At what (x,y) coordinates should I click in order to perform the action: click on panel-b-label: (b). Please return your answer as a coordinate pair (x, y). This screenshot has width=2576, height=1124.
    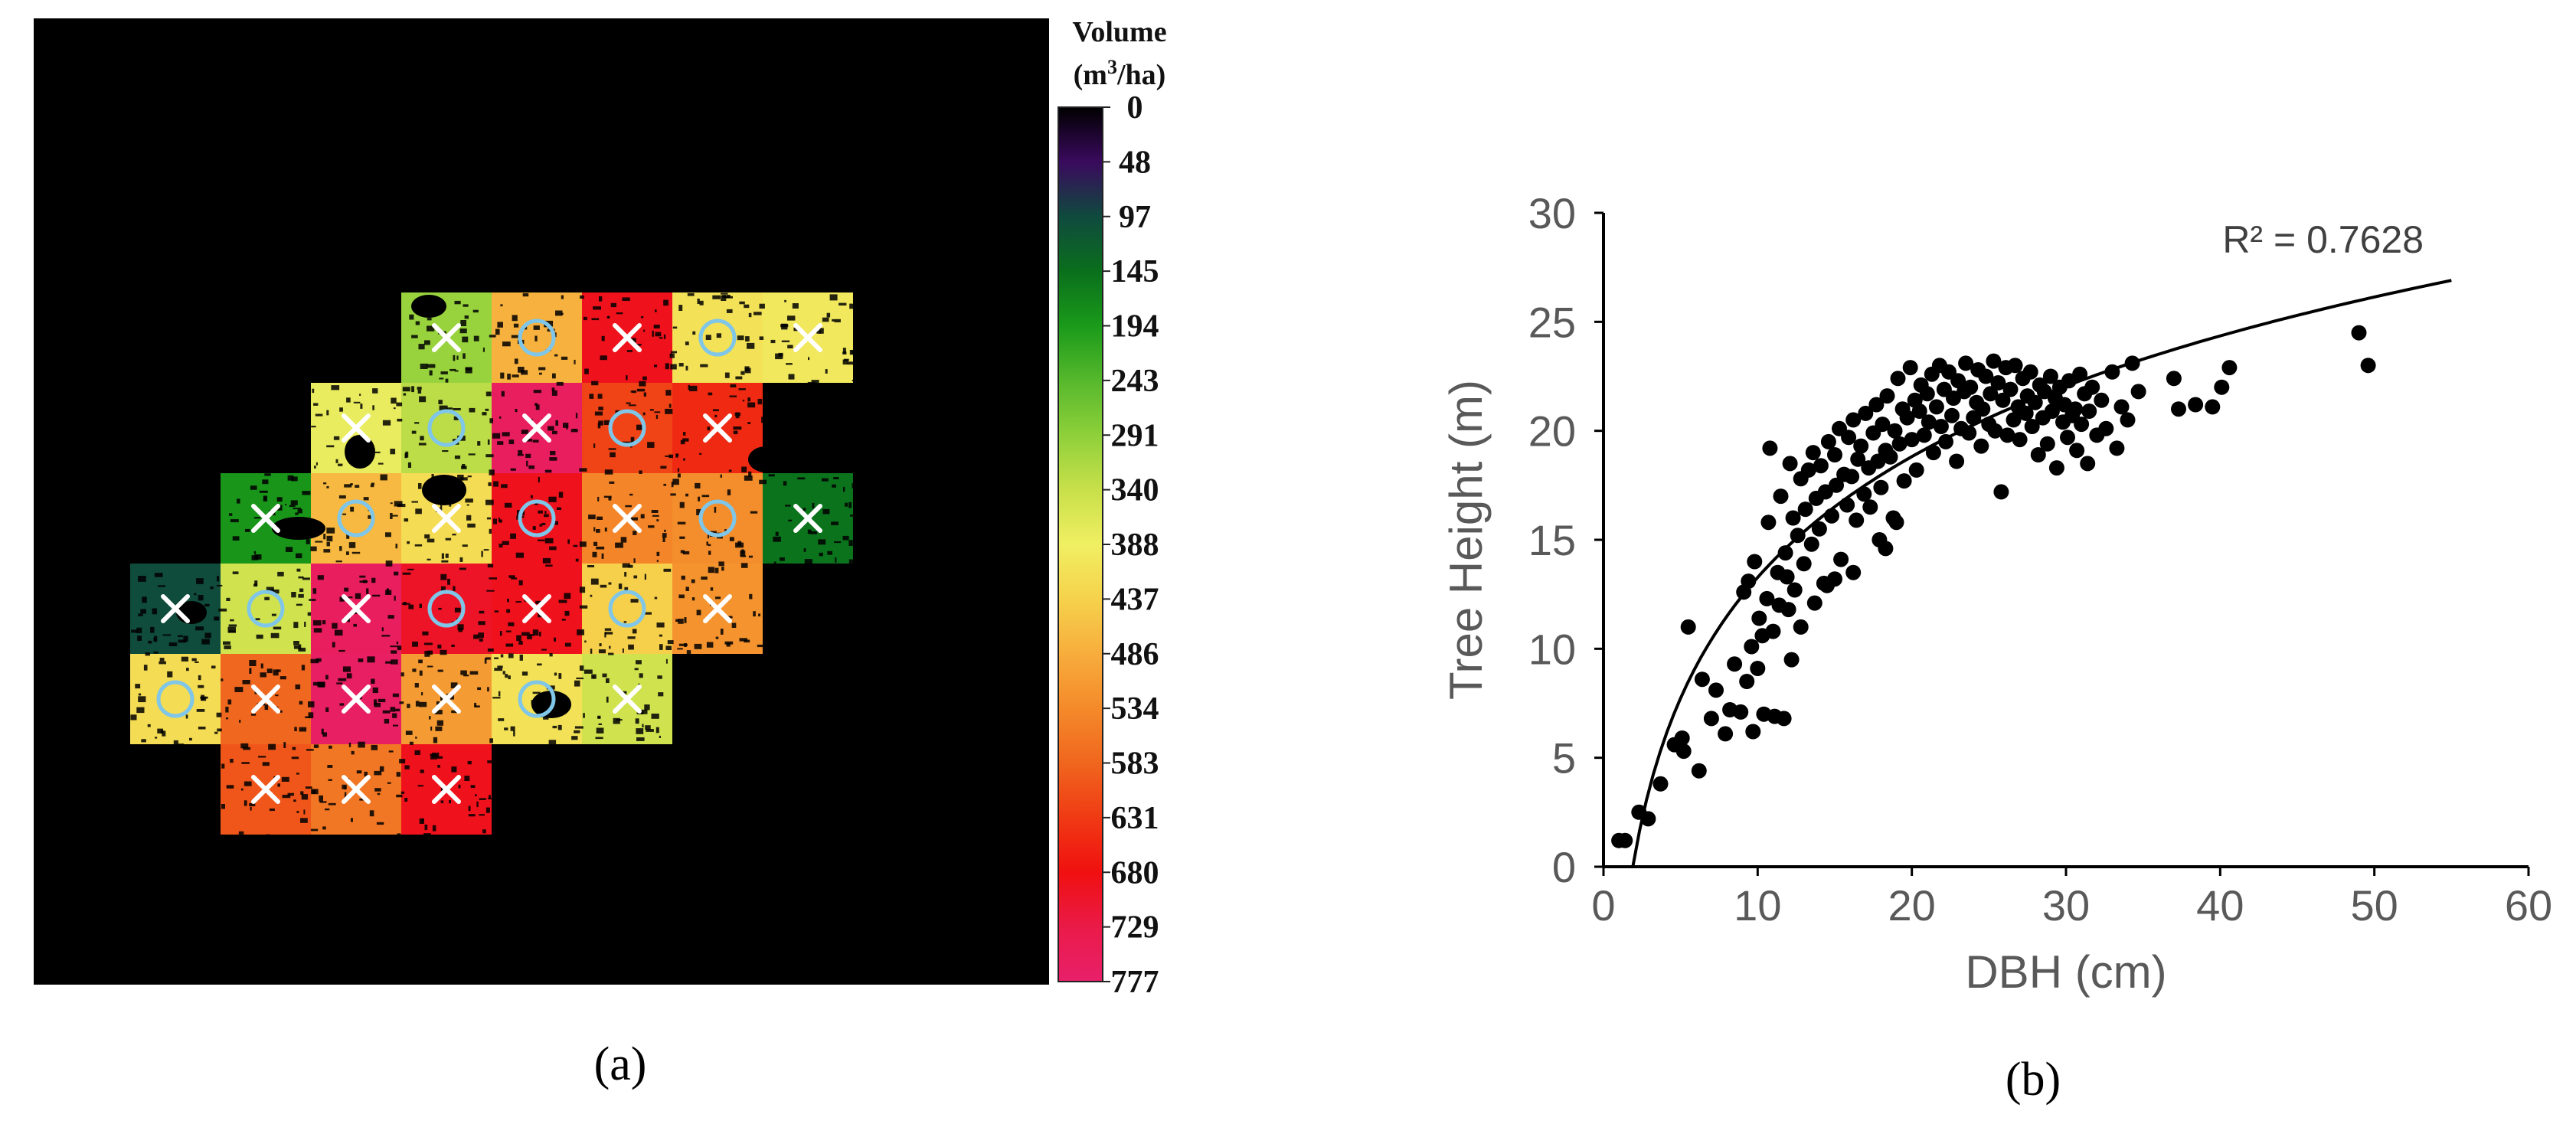
    Looking at the image, I should click on (2033, 1080).